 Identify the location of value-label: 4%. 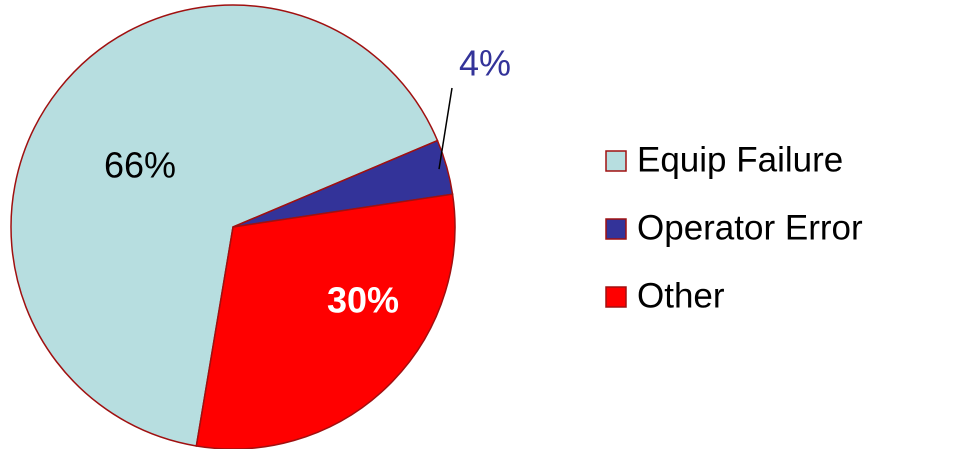
(485, 63).